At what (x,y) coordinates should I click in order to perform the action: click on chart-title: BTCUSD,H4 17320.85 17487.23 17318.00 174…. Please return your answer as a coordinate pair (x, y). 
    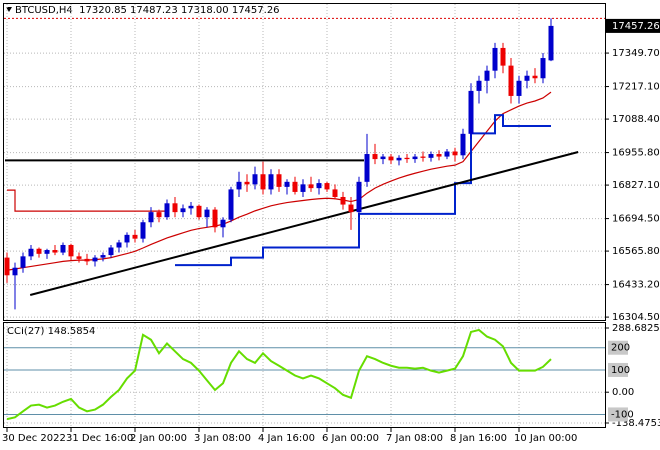
    Looking at the image, I should click on (147, 10).